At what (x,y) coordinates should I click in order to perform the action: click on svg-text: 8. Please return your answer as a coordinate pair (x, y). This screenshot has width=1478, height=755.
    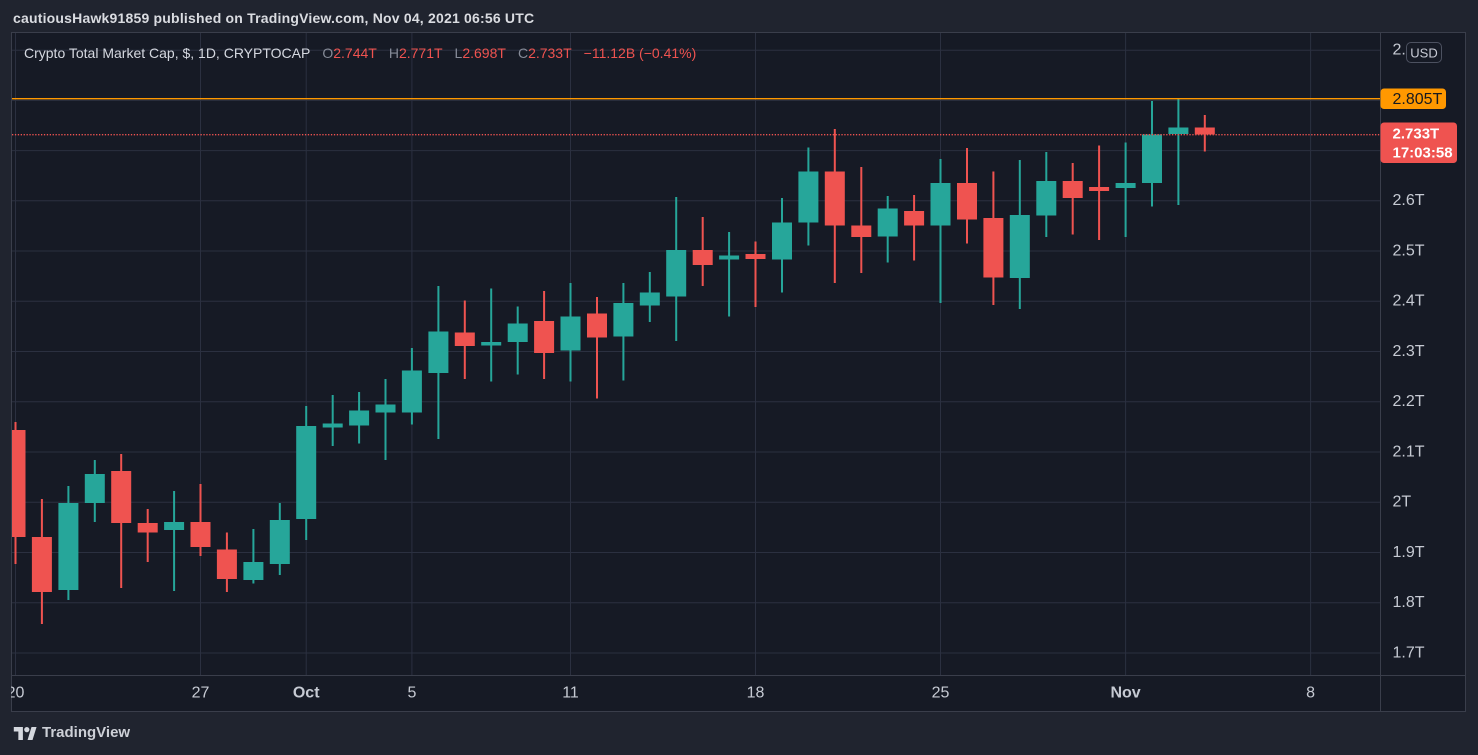
    Looking at the image, I should click on (1310, 693).